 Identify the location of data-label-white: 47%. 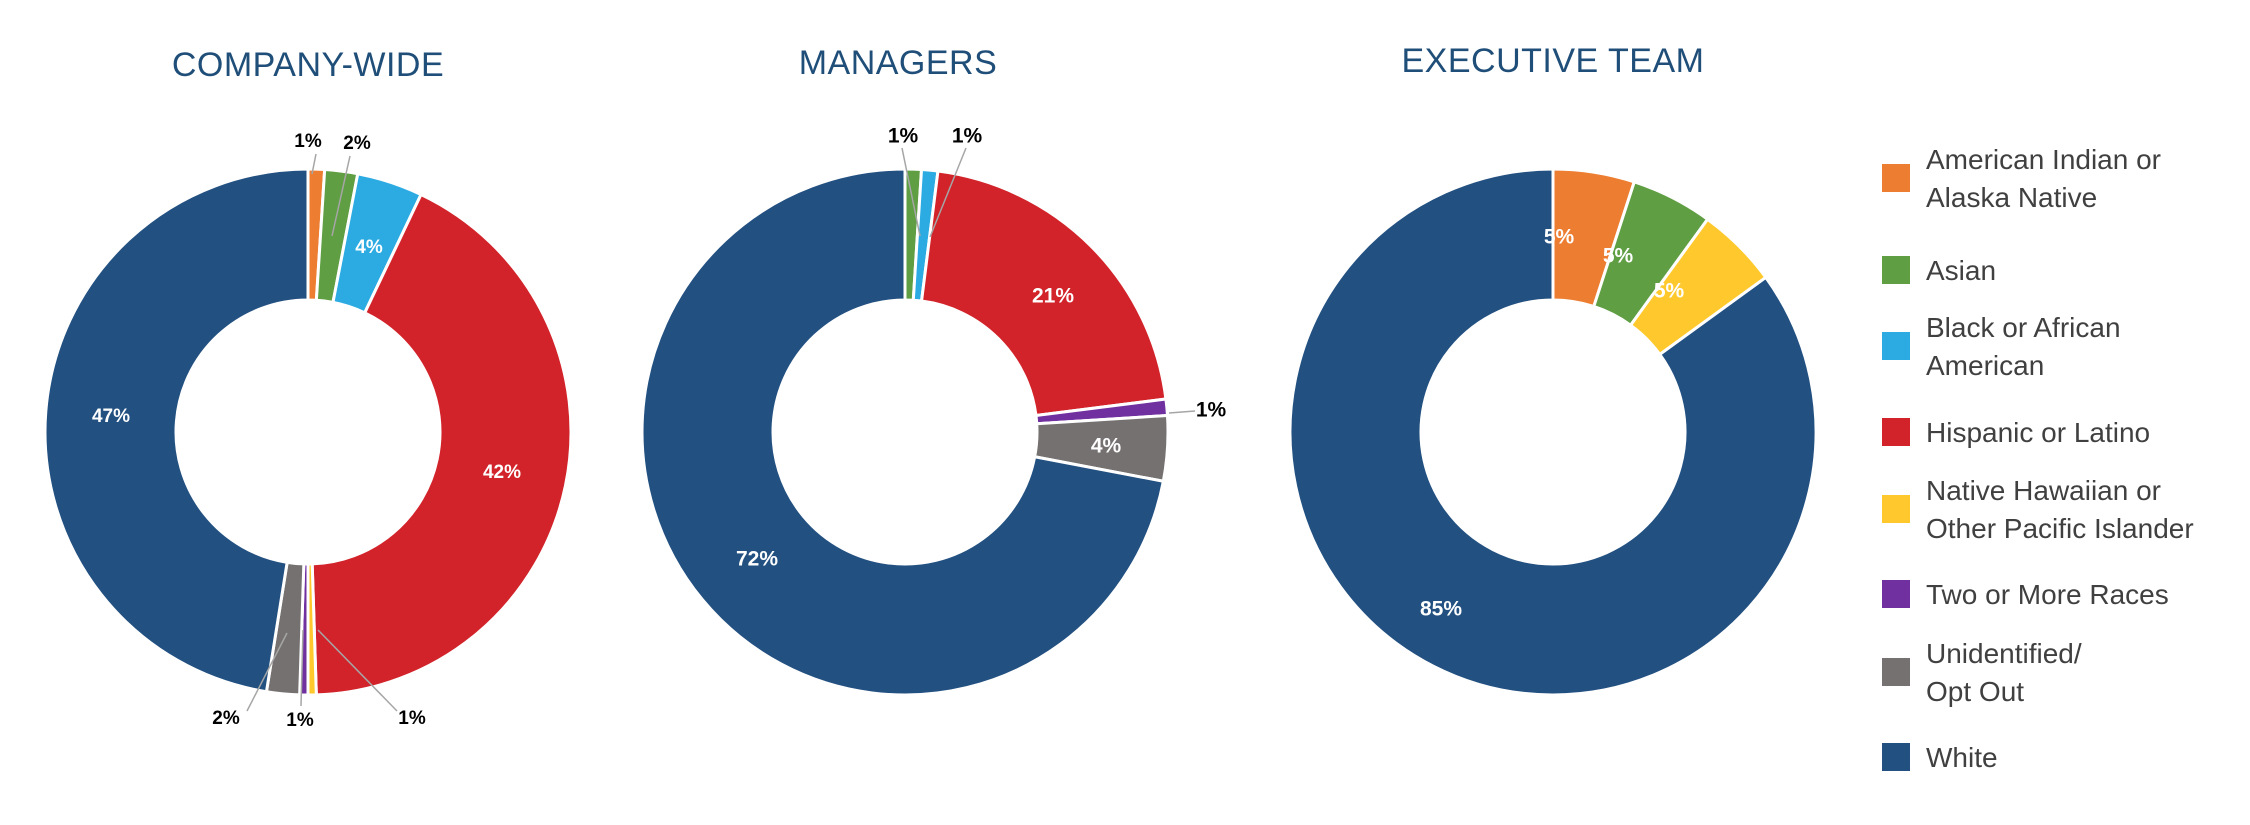
(111, 416).